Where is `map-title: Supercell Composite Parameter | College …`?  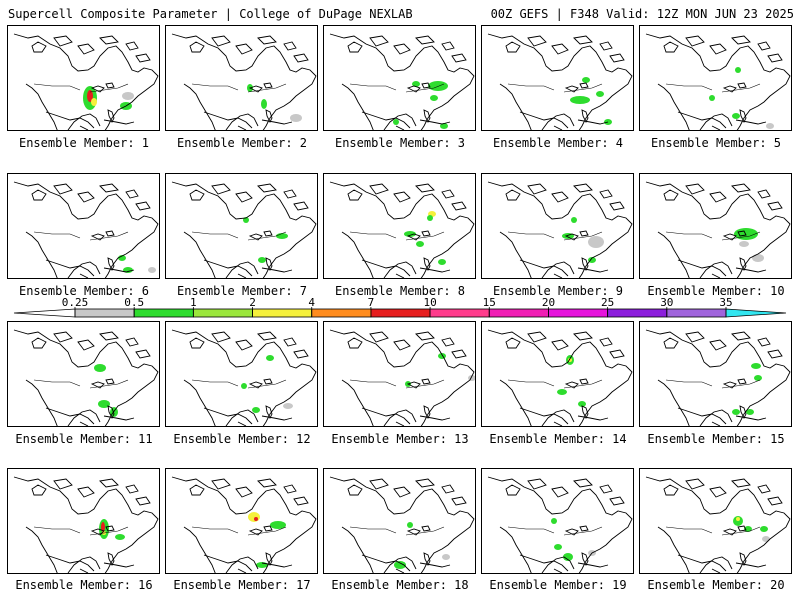 map-title: Supercell Composite Parameter | College … is located at coordinates (210, 14).